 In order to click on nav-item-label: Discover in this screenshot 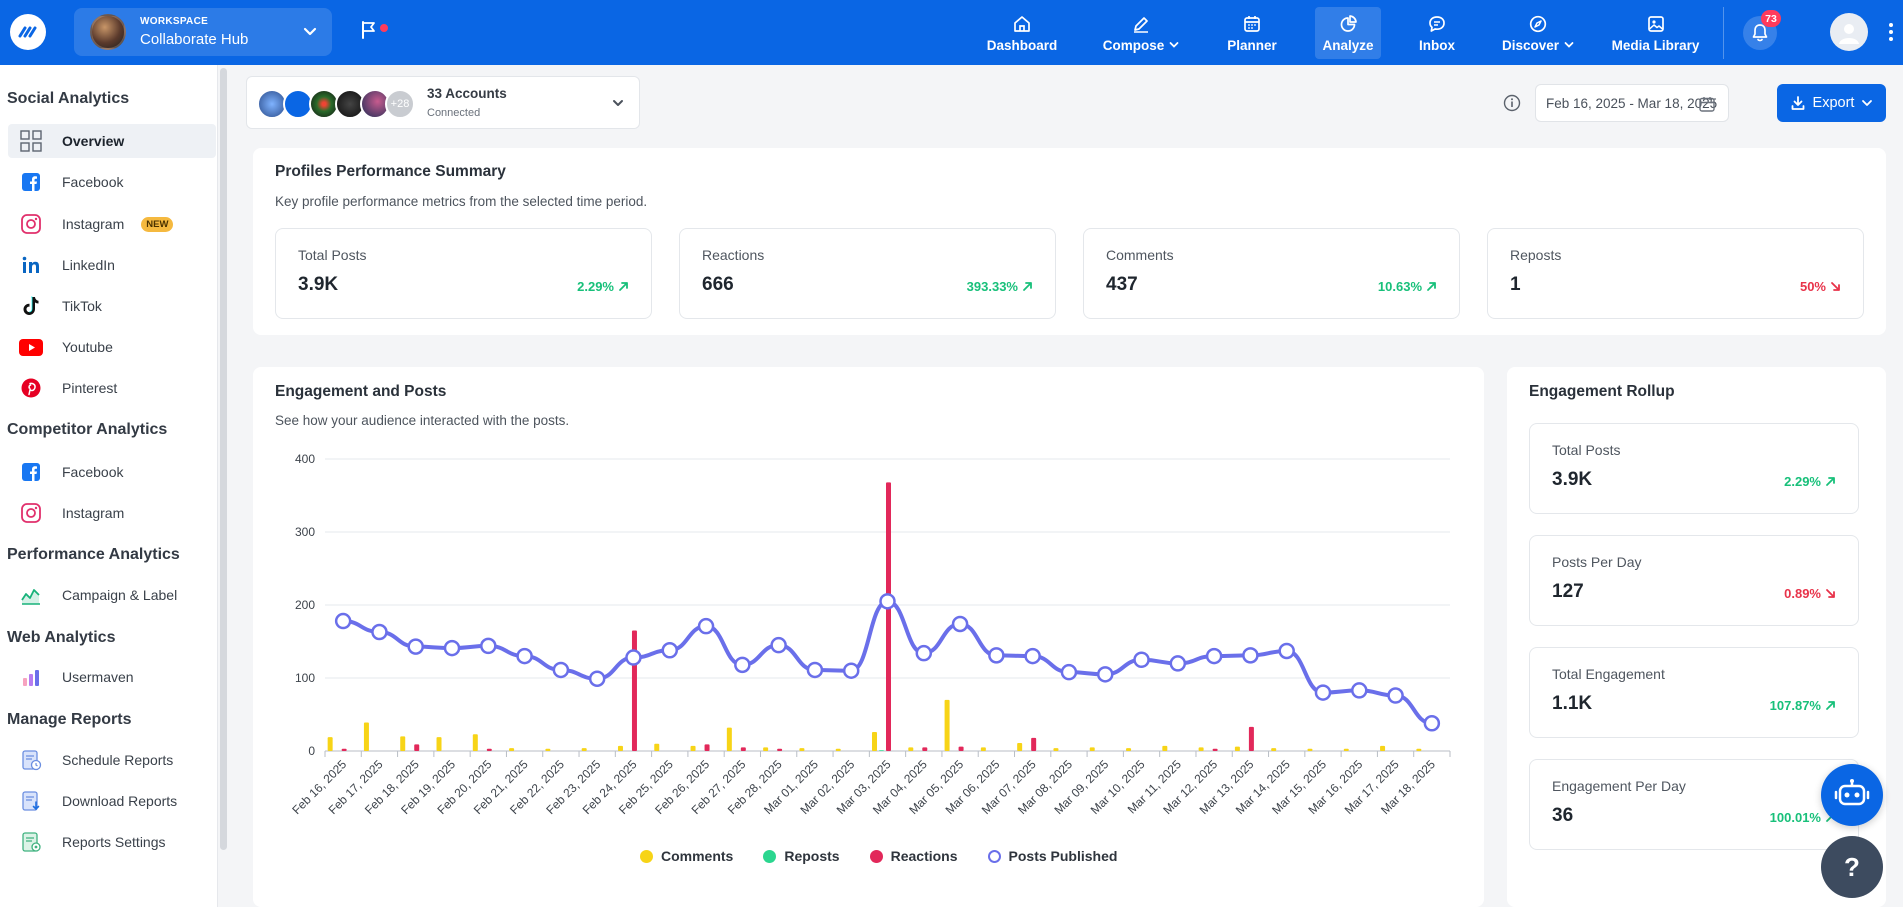, I will do `click(1530, 45)`.